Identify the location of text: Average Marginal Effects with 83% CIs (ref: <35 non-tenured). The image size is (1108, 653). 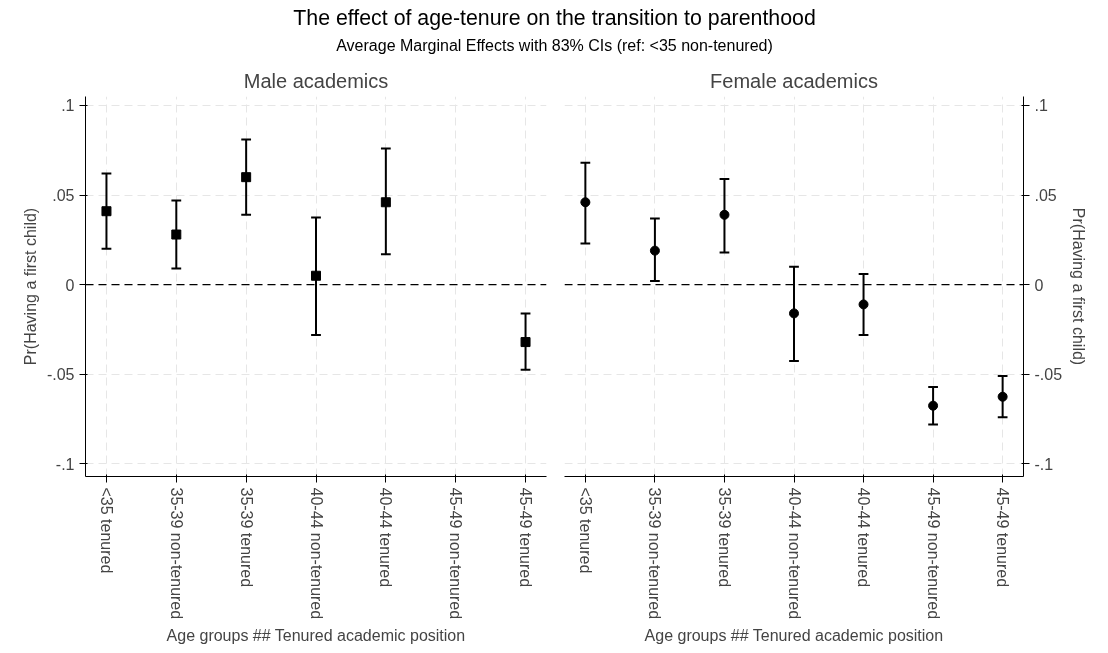
(554, 46).